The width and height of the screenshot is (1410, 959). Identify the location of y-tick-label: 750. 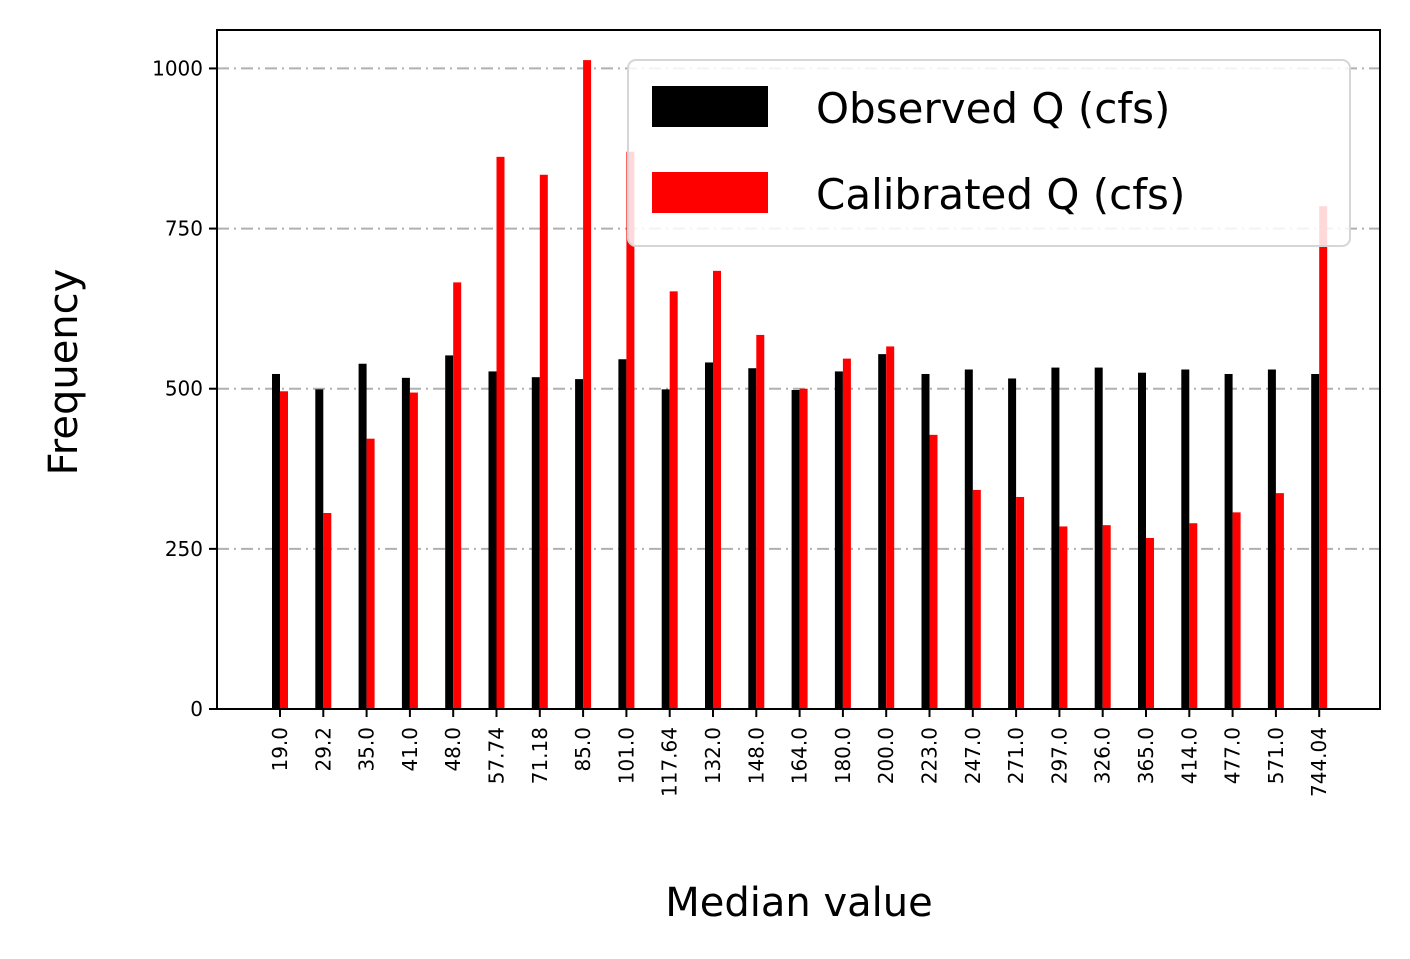
(184, 229).